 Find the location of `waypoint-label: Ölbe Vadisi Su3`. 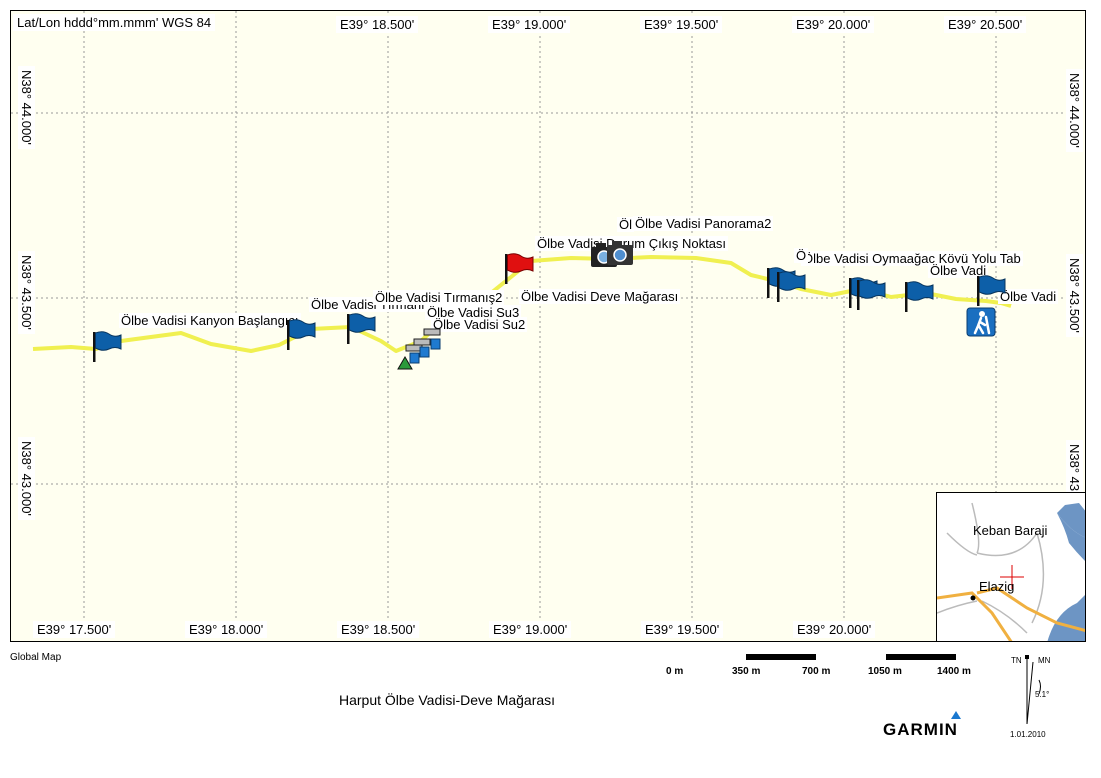

waypoint-label: Ölbe Vadisi Su3 is located at coordinates (473, 312).